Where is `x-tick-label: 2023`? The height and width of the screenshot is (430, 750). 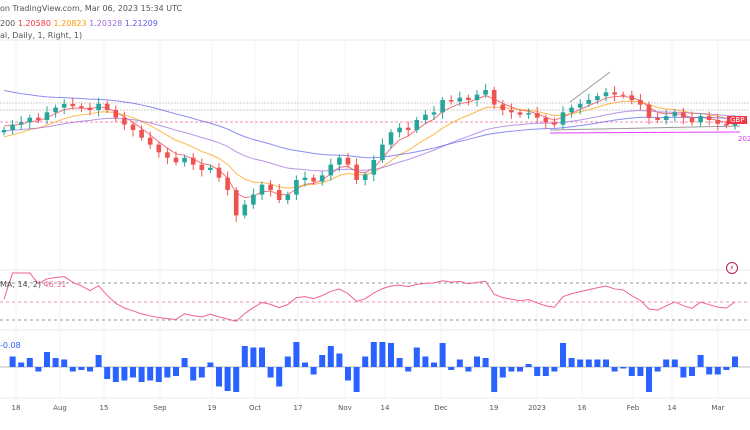 x-tick-label: 2023 is located at coordinates (537, 408).